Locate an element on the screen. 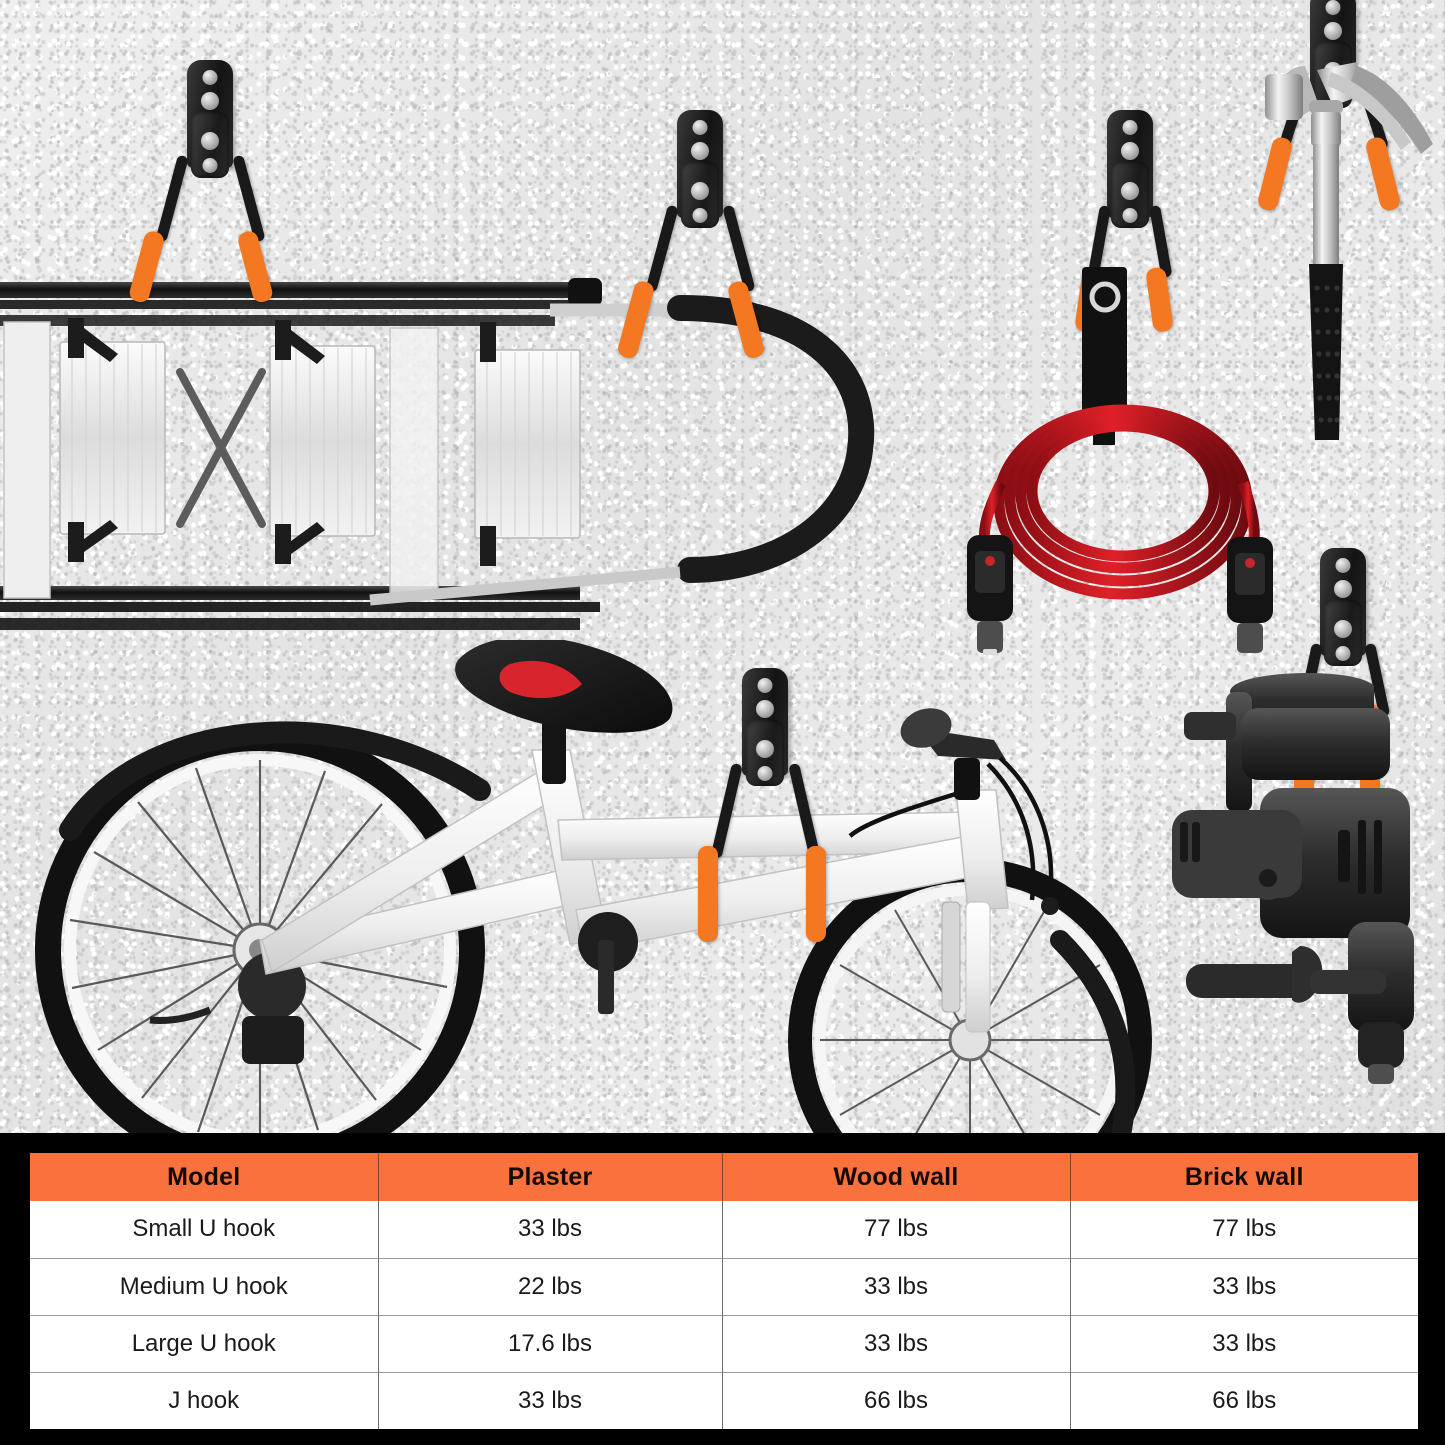  hook-ladder-right is located at coordinates (691, 255).